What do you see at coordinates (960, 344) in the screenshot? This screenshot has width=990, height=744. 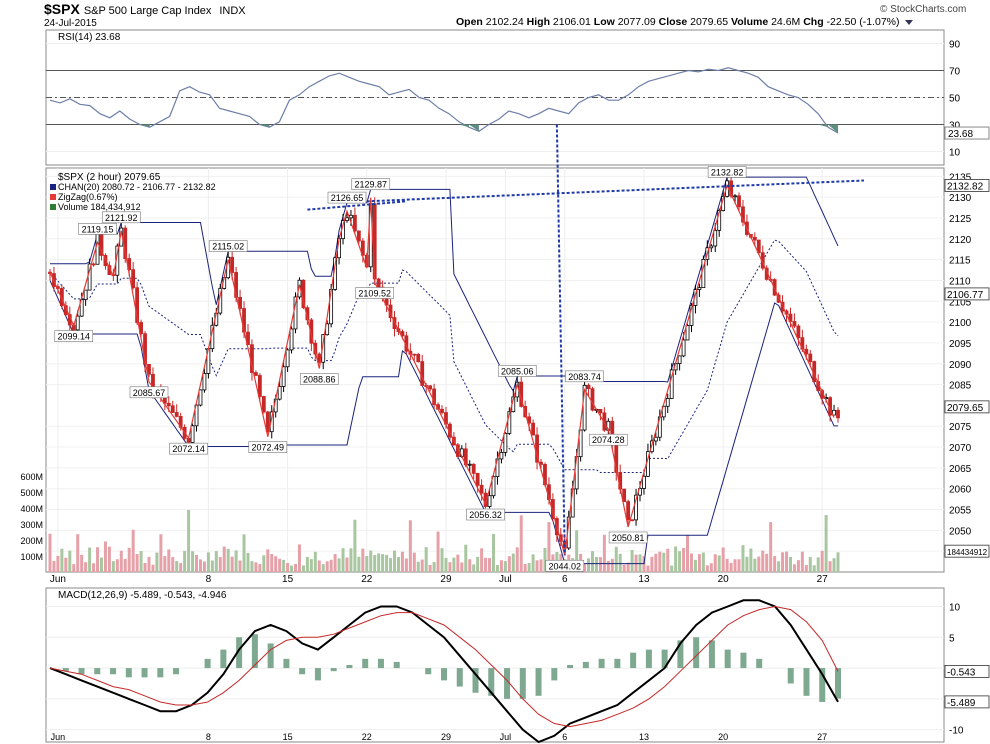 I see `price-tick-label: 2095` at bounding box center [960, 344].